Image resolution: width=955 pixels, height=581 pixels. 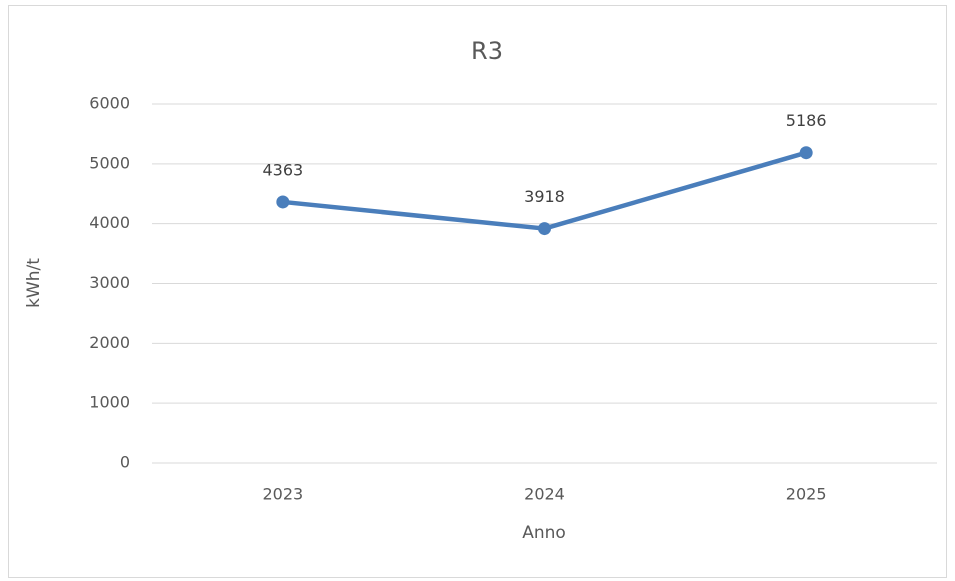 What do you see at coordinates (806, 120) in the screenshot?
I see `data-label: 5186` at bounding box center [806, 120].